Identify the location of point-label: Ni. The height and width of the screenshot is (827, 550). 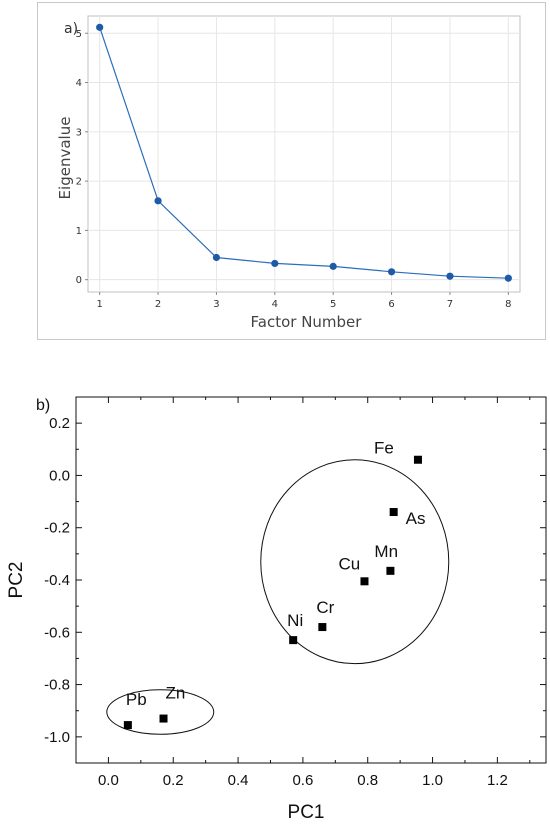
(295, 620).